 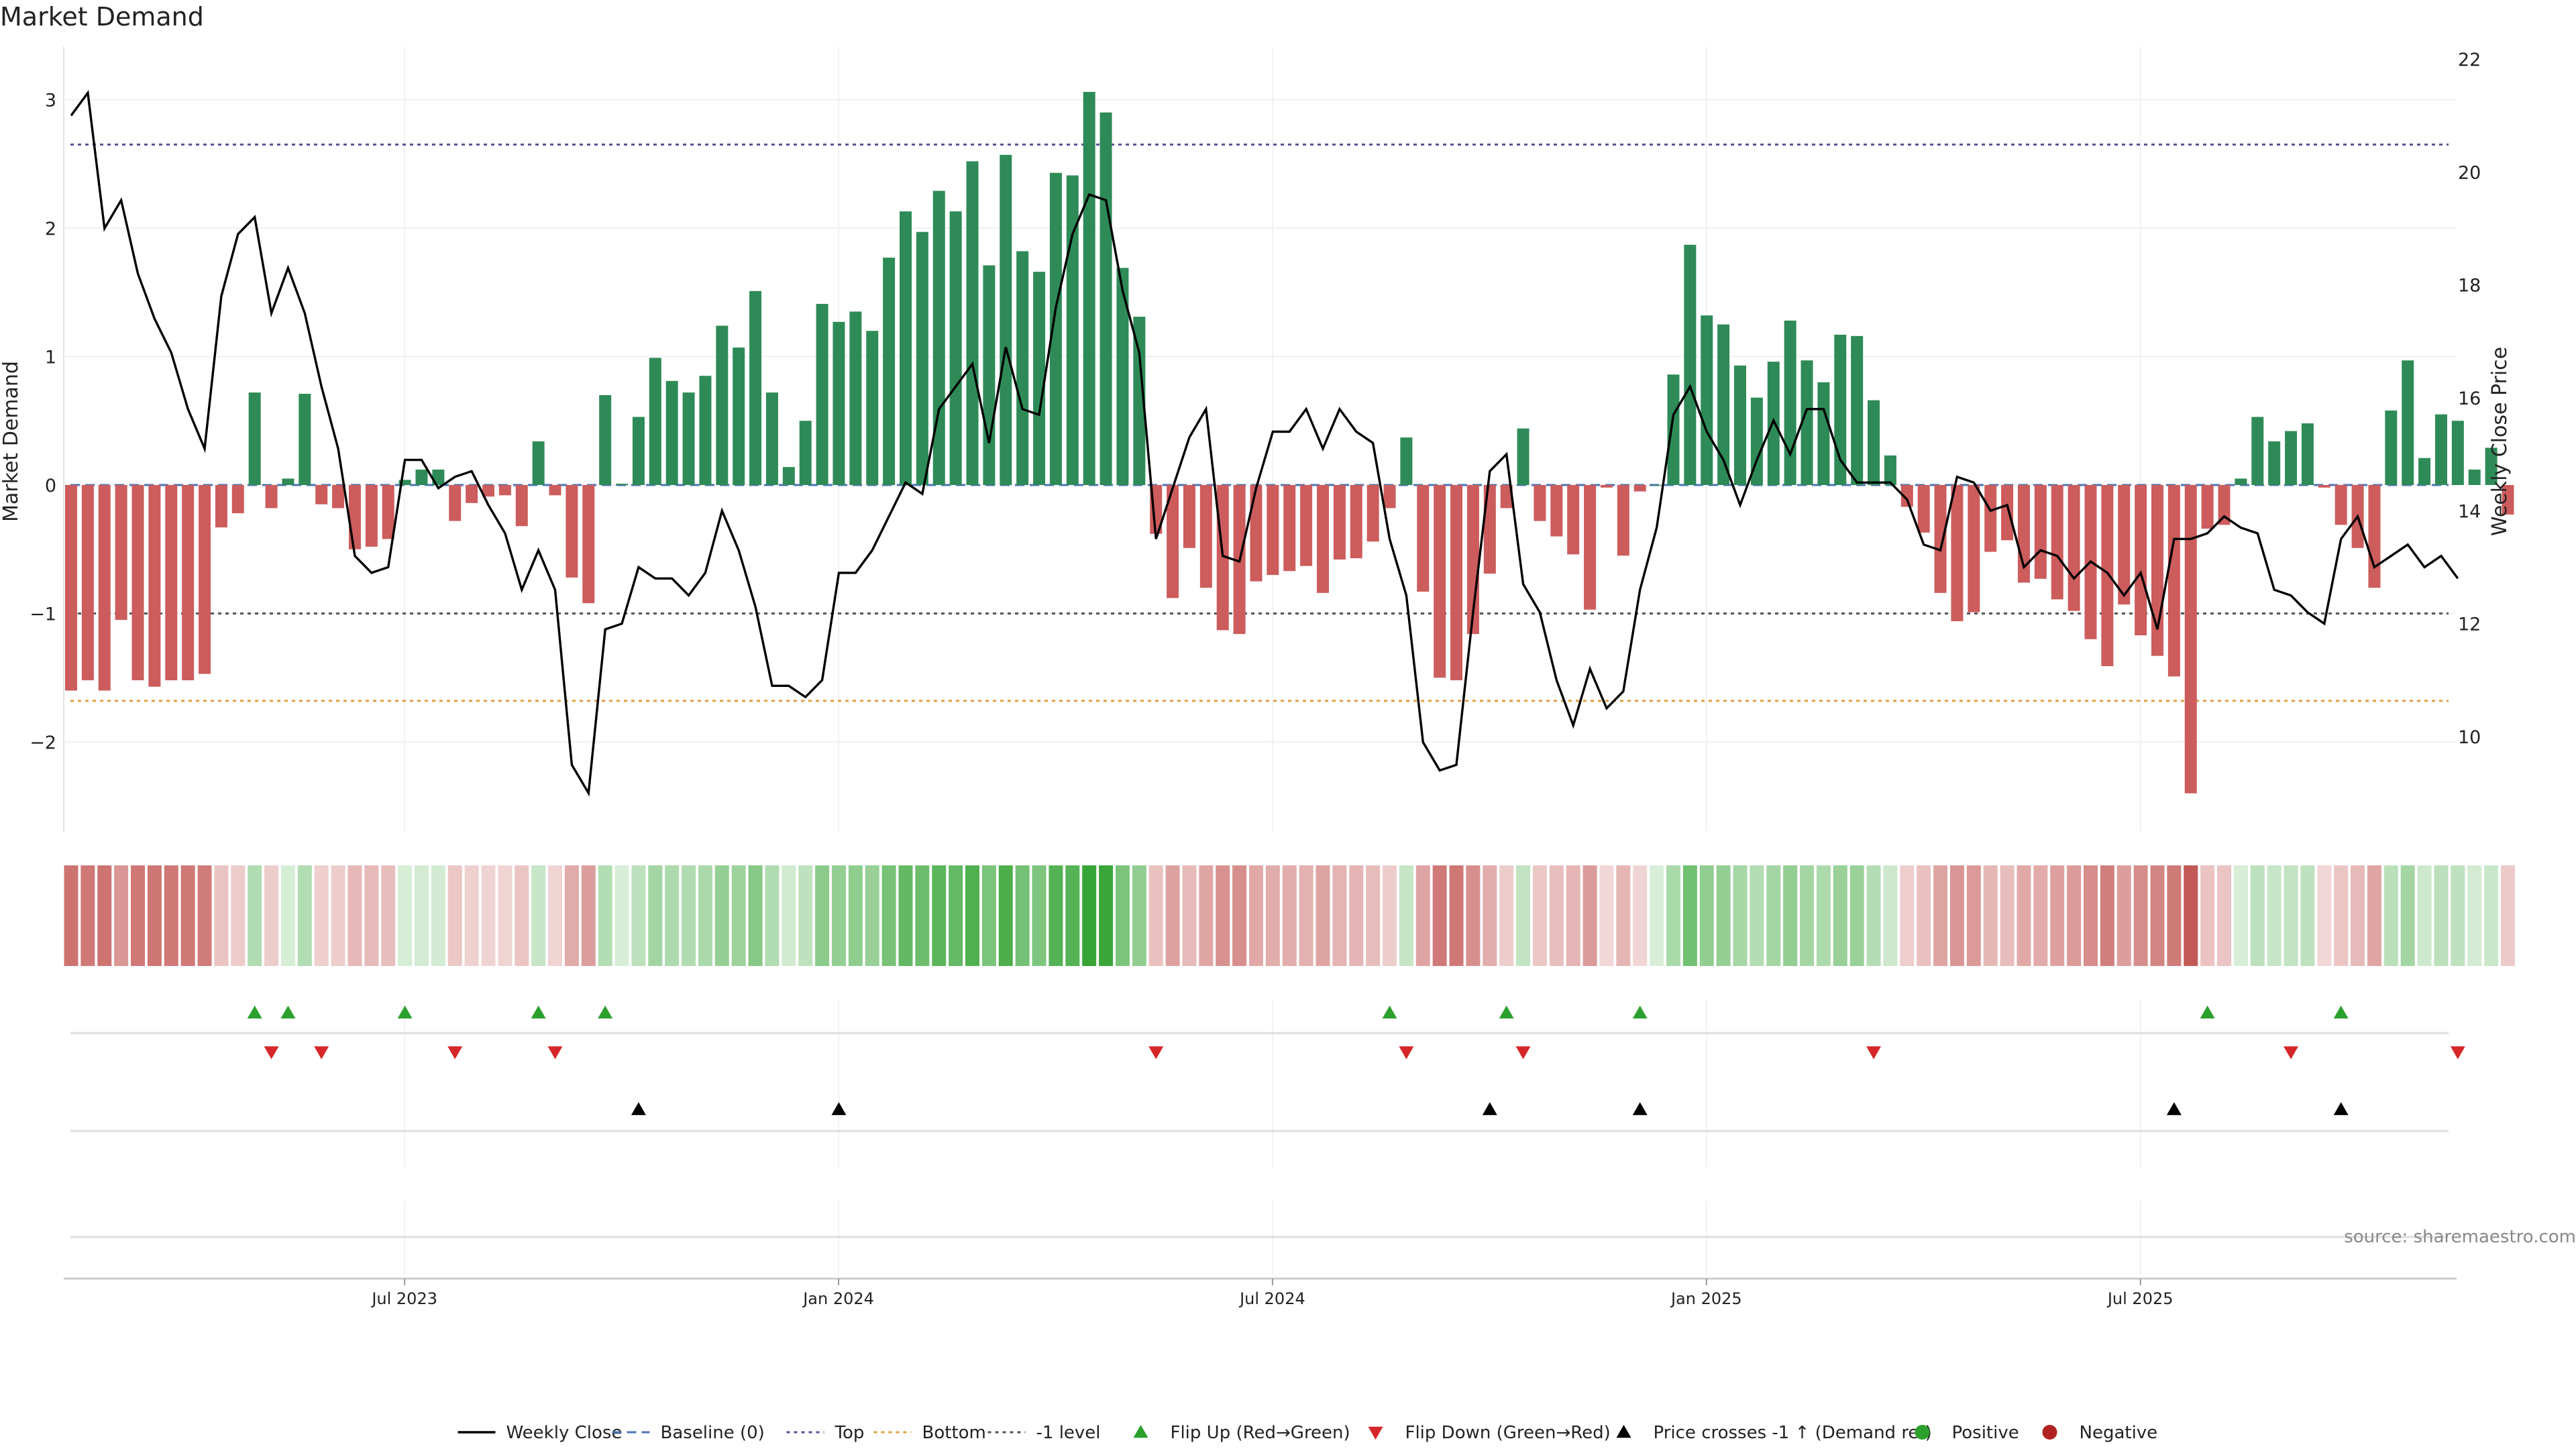 What do you see at coordinates (1156, 1052) in the screenshot?
I see `flip-down-marker` at bounding box center [1156, 1052].